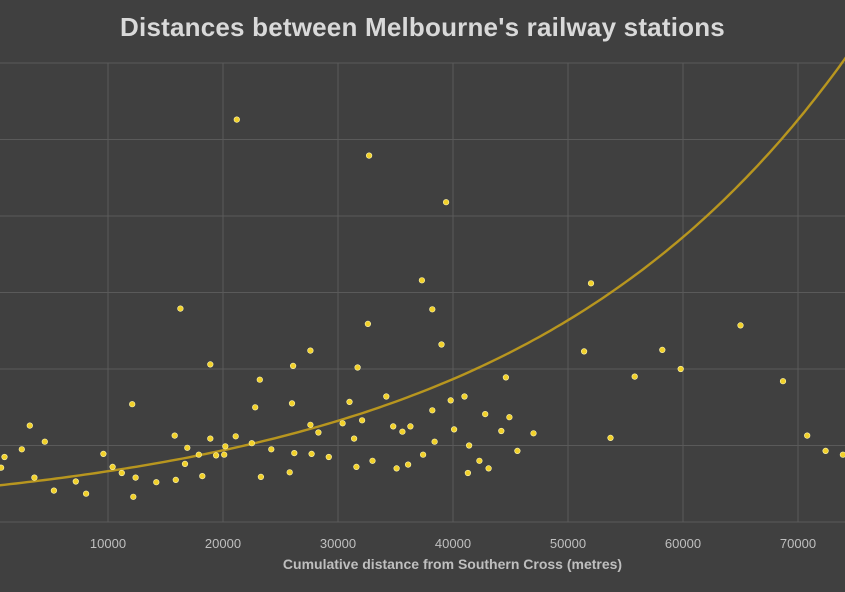 This screenshot has height=592, width=845. I want to click on x-axis-ticks: 10000 20000 30000 40000 50000 60000 70000, so click(453, 543).